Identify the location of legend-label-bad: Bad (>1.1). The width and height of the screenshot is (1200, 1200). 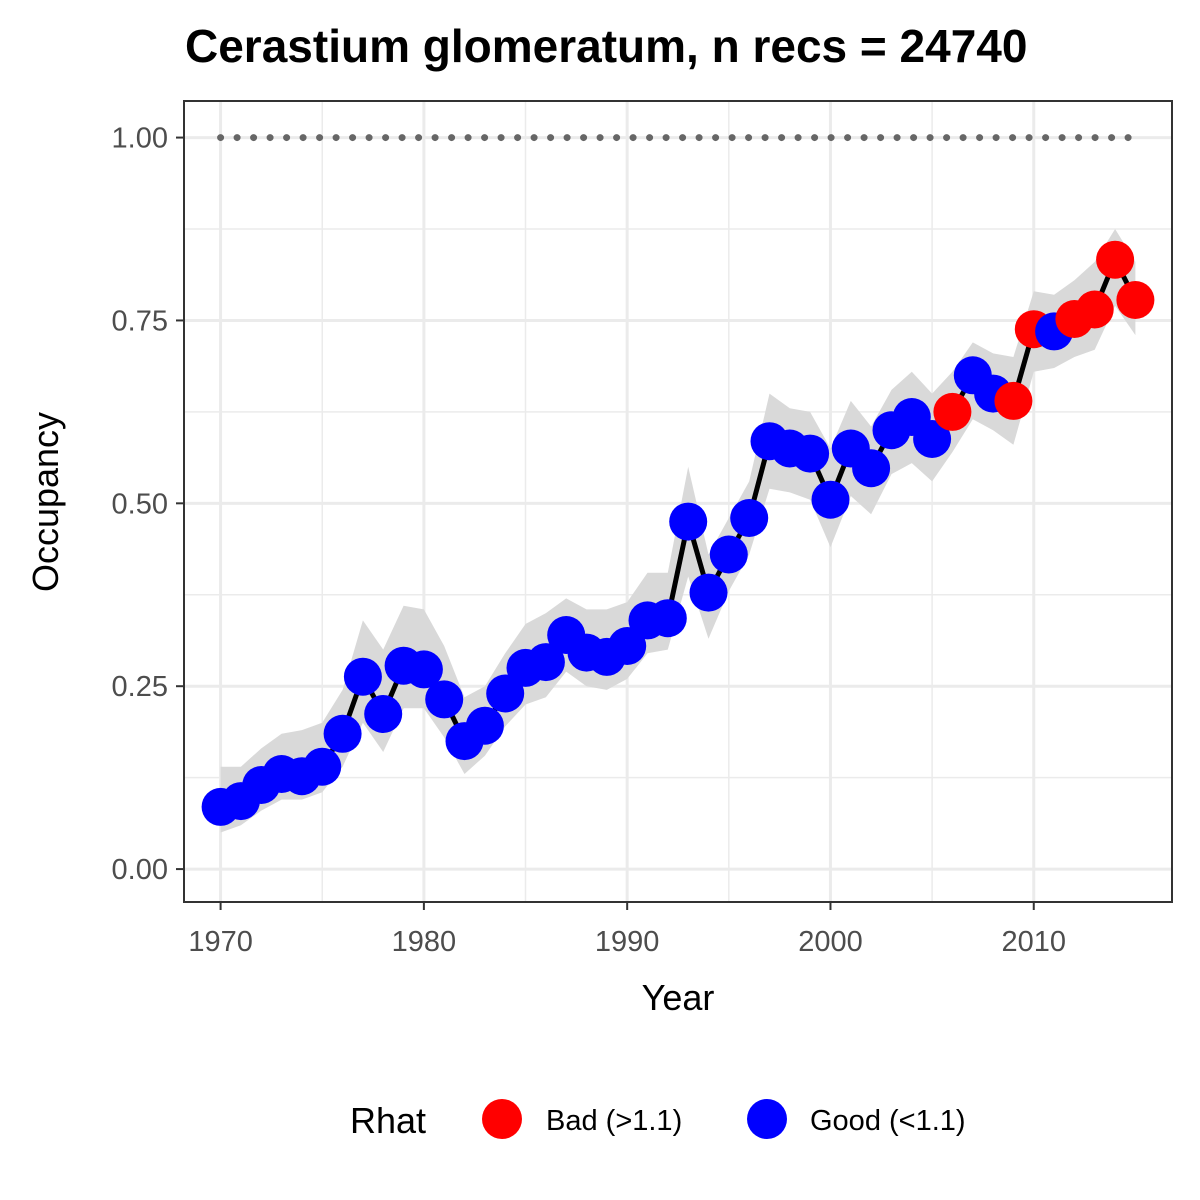
(614, 1121).